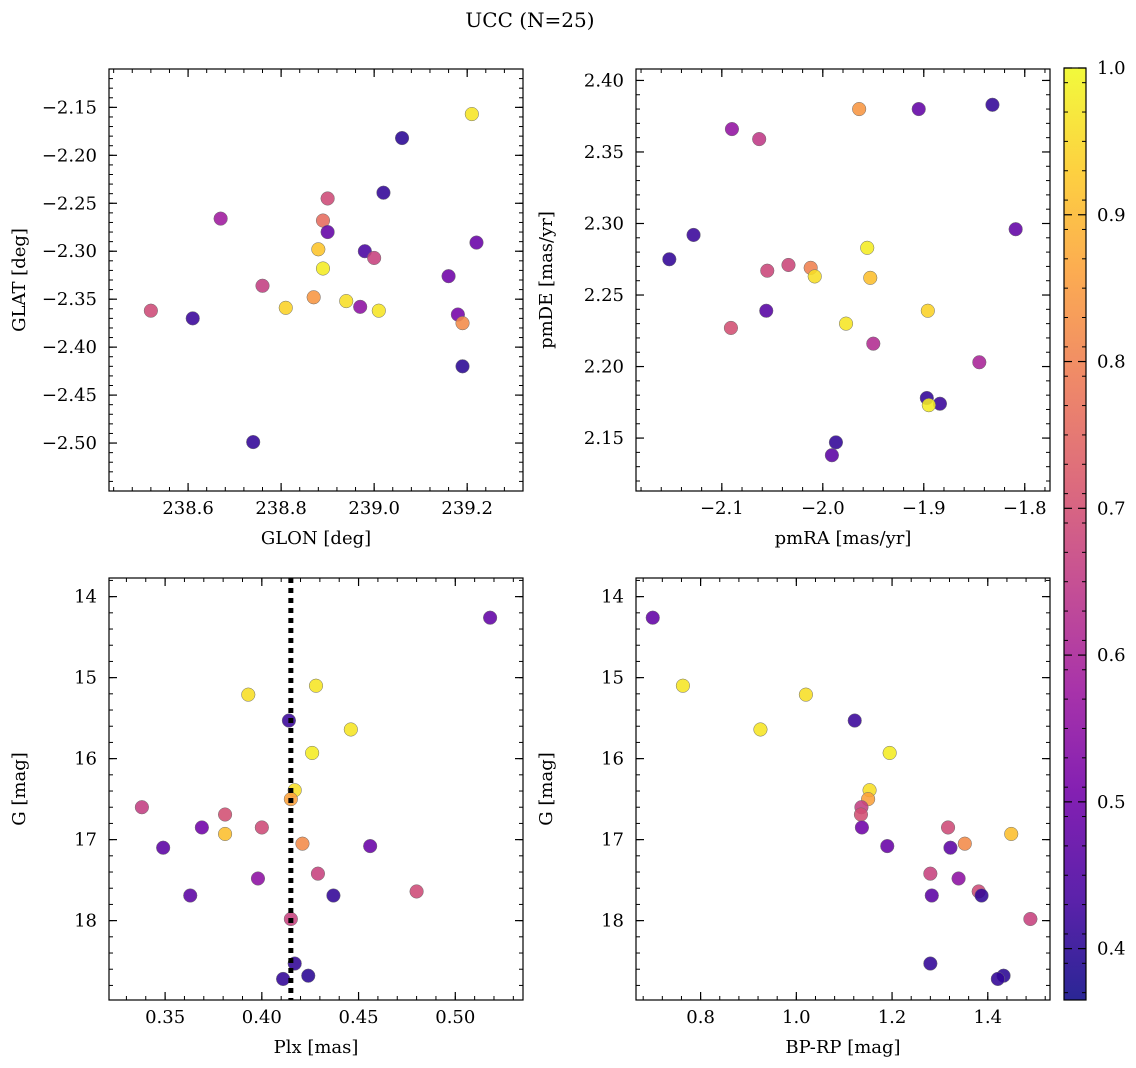  What do you see at coordinates (359, 1017) in the screenshot?
I see `x-tick-label: 0.45` at bounding box center [359, 1017].